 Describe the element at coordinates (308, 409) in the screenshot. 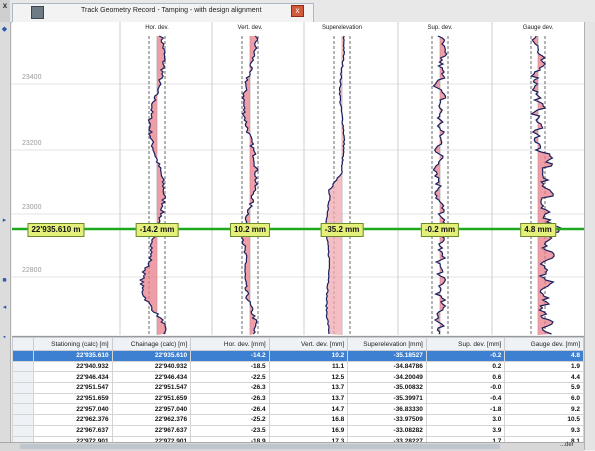

I see `table-cell: 14.7` at that location.